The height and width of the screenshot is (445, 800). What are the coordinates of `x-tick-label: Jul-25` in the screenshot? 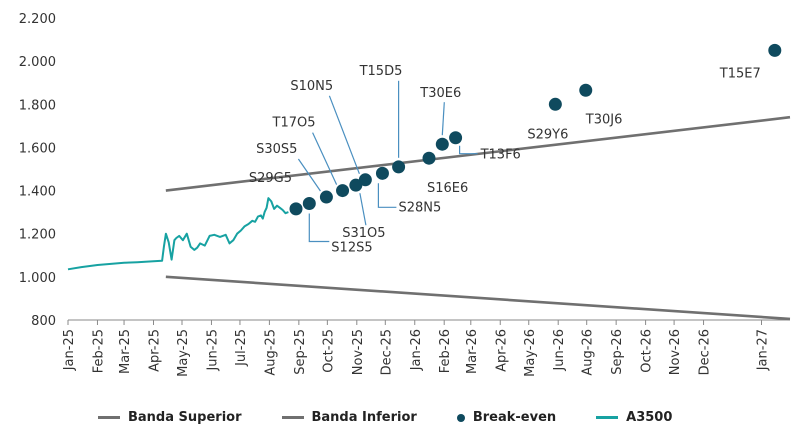 It's located at (241, 348).